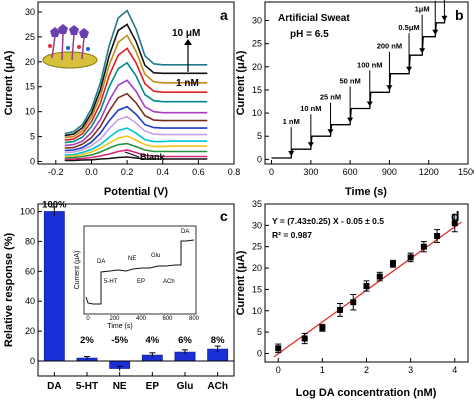 The width and height of the screenshot is (474, 401). What do you see at coordinates (259, 353) in the screenshot?
I see `panel-d-ytick-label: 0` at bounding box center [259, 353].